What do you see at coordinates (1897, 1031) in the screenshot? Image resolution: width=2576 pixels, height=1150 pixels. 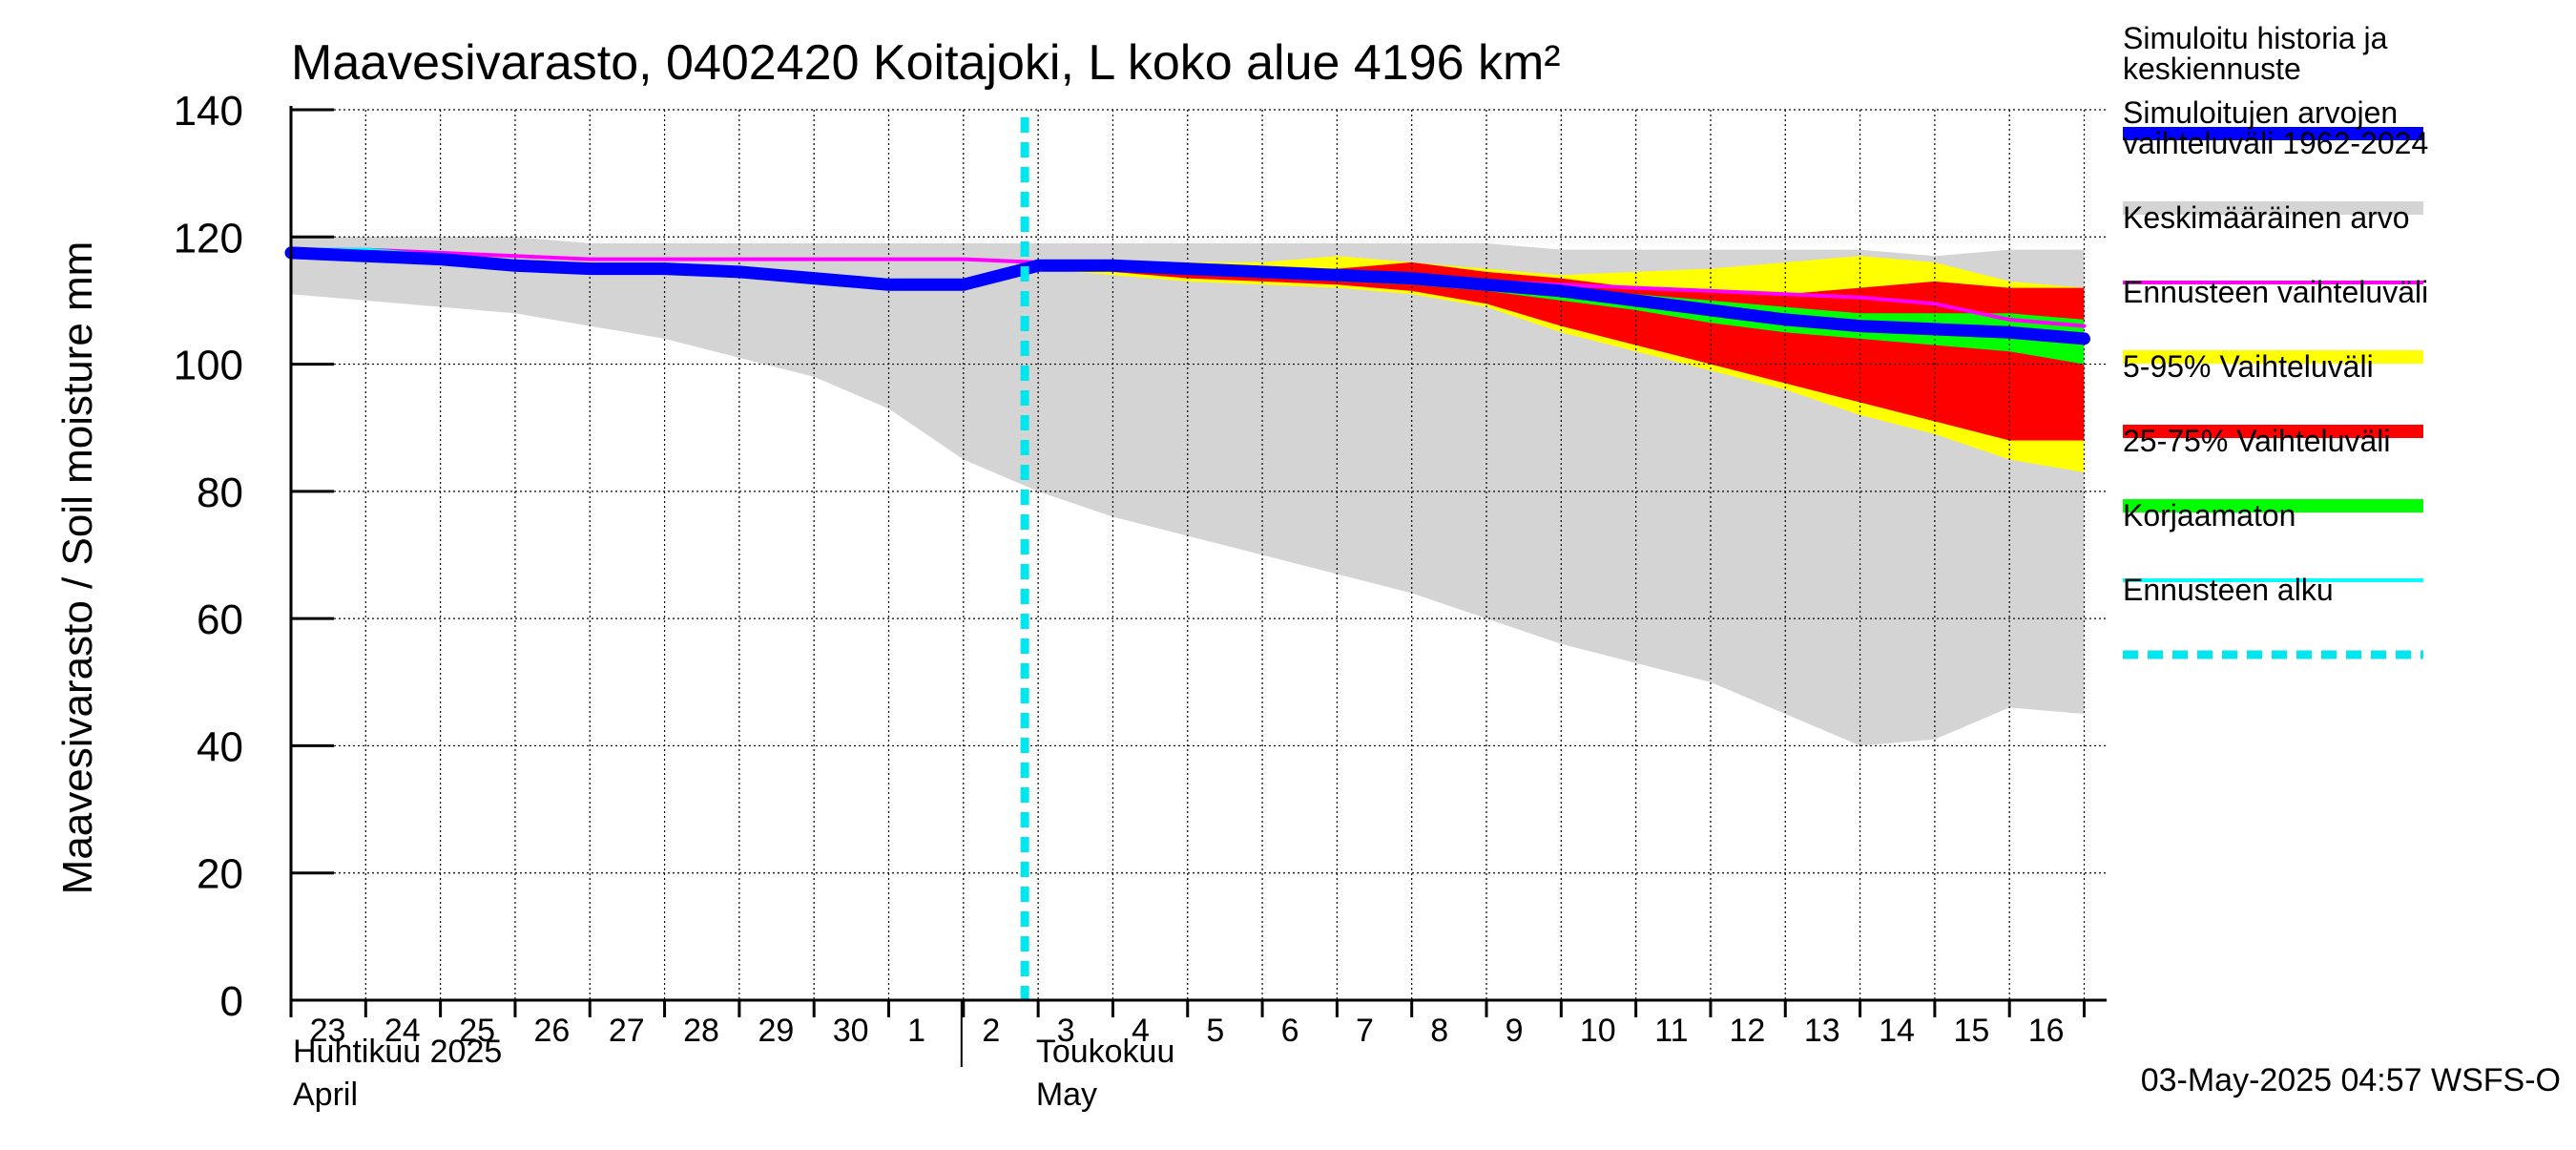 I see `x-day-label: 14` at bounding box center [1897, 1031].